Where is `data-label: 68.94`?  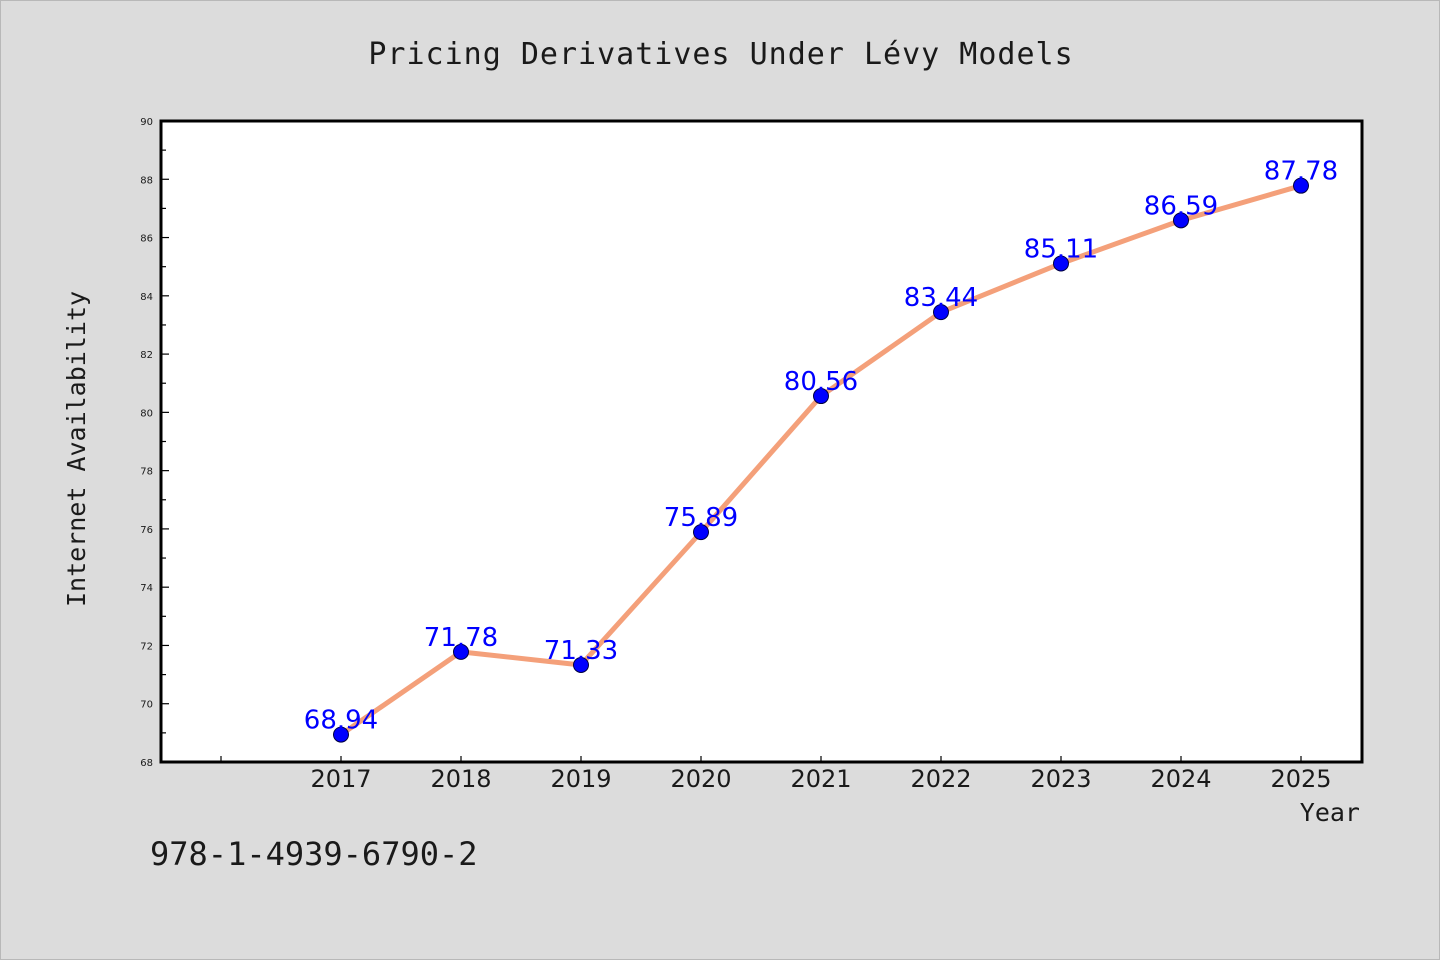
data-label: 68.94 is located at coordinates (341, 721).